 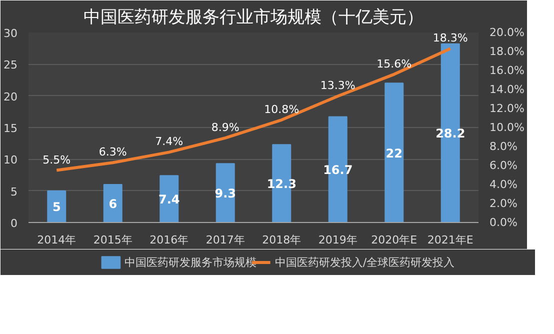 What do you see at coordinates (14, 223) in the screenshot?
I see `y-tick-label: 0` at bounding box center [14, 223].